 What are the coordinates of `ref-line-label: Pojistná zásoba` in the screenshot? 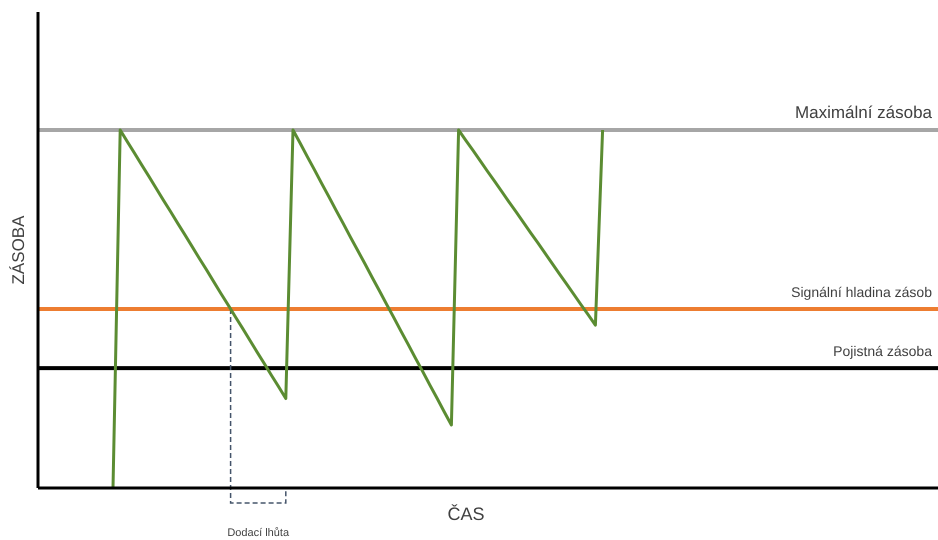 It's located at (882, 351).